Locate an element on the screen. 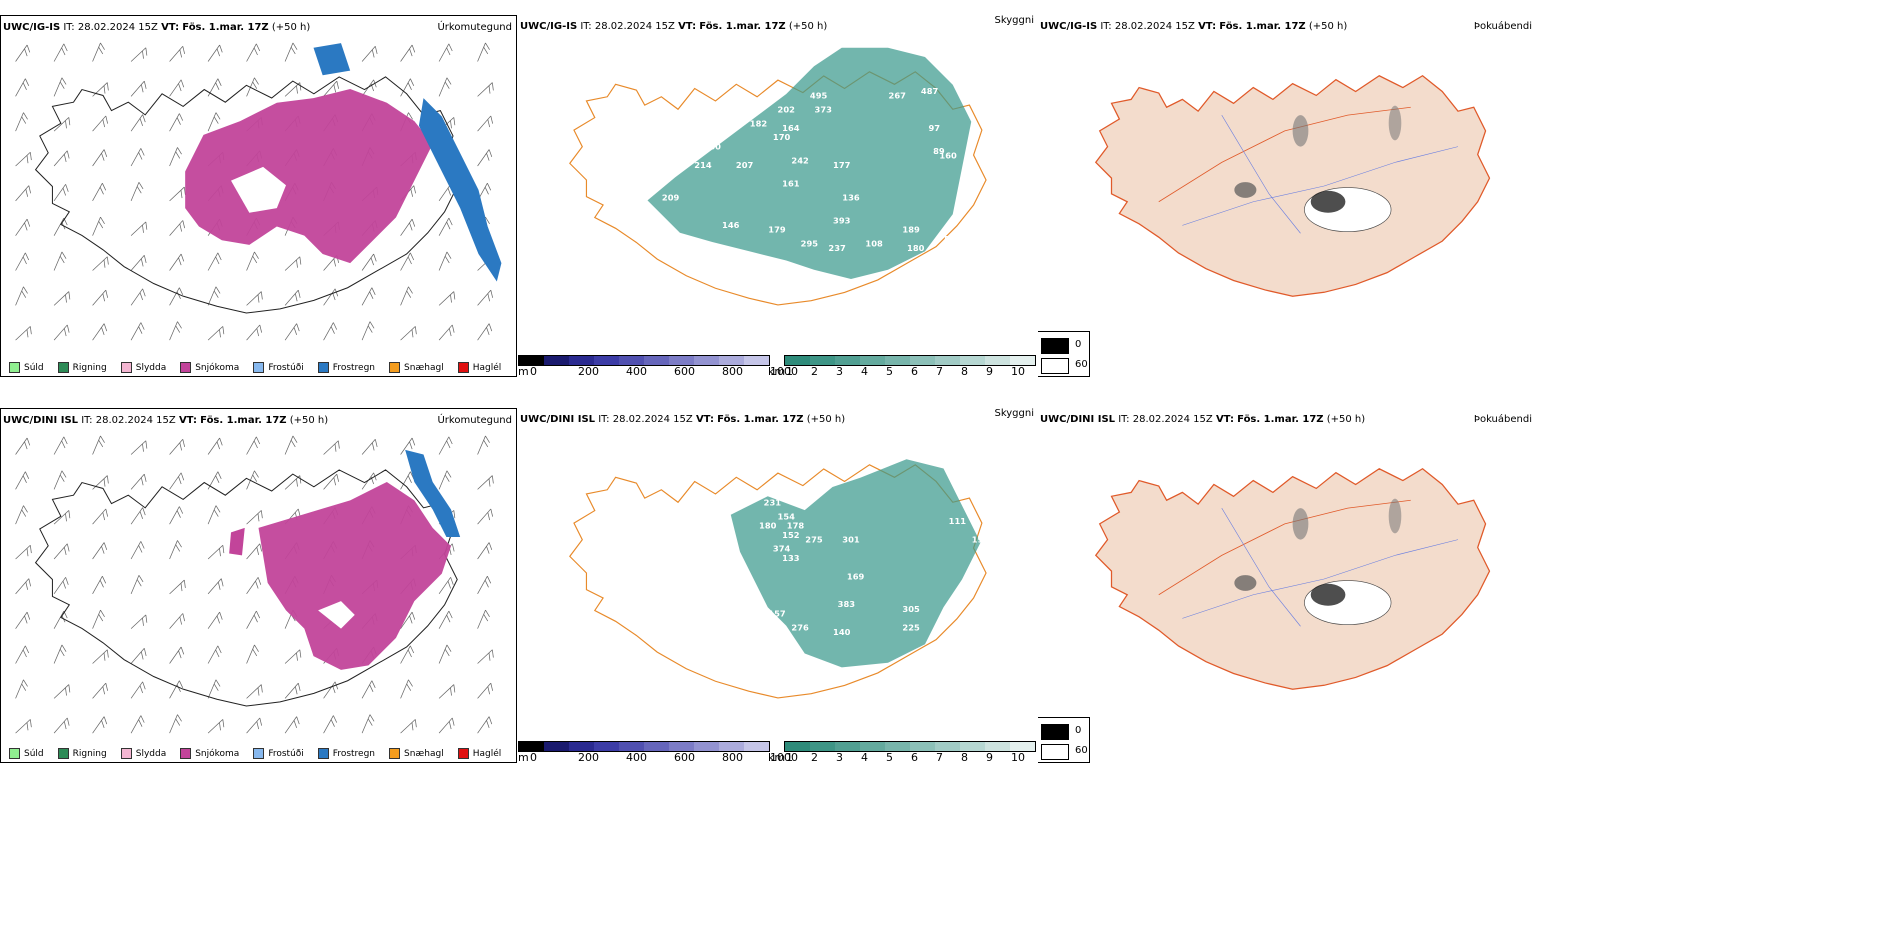 The height and width of the screenshot is (950, 1900). cloud-base-label: 517 is located at coordinates (754, 257).